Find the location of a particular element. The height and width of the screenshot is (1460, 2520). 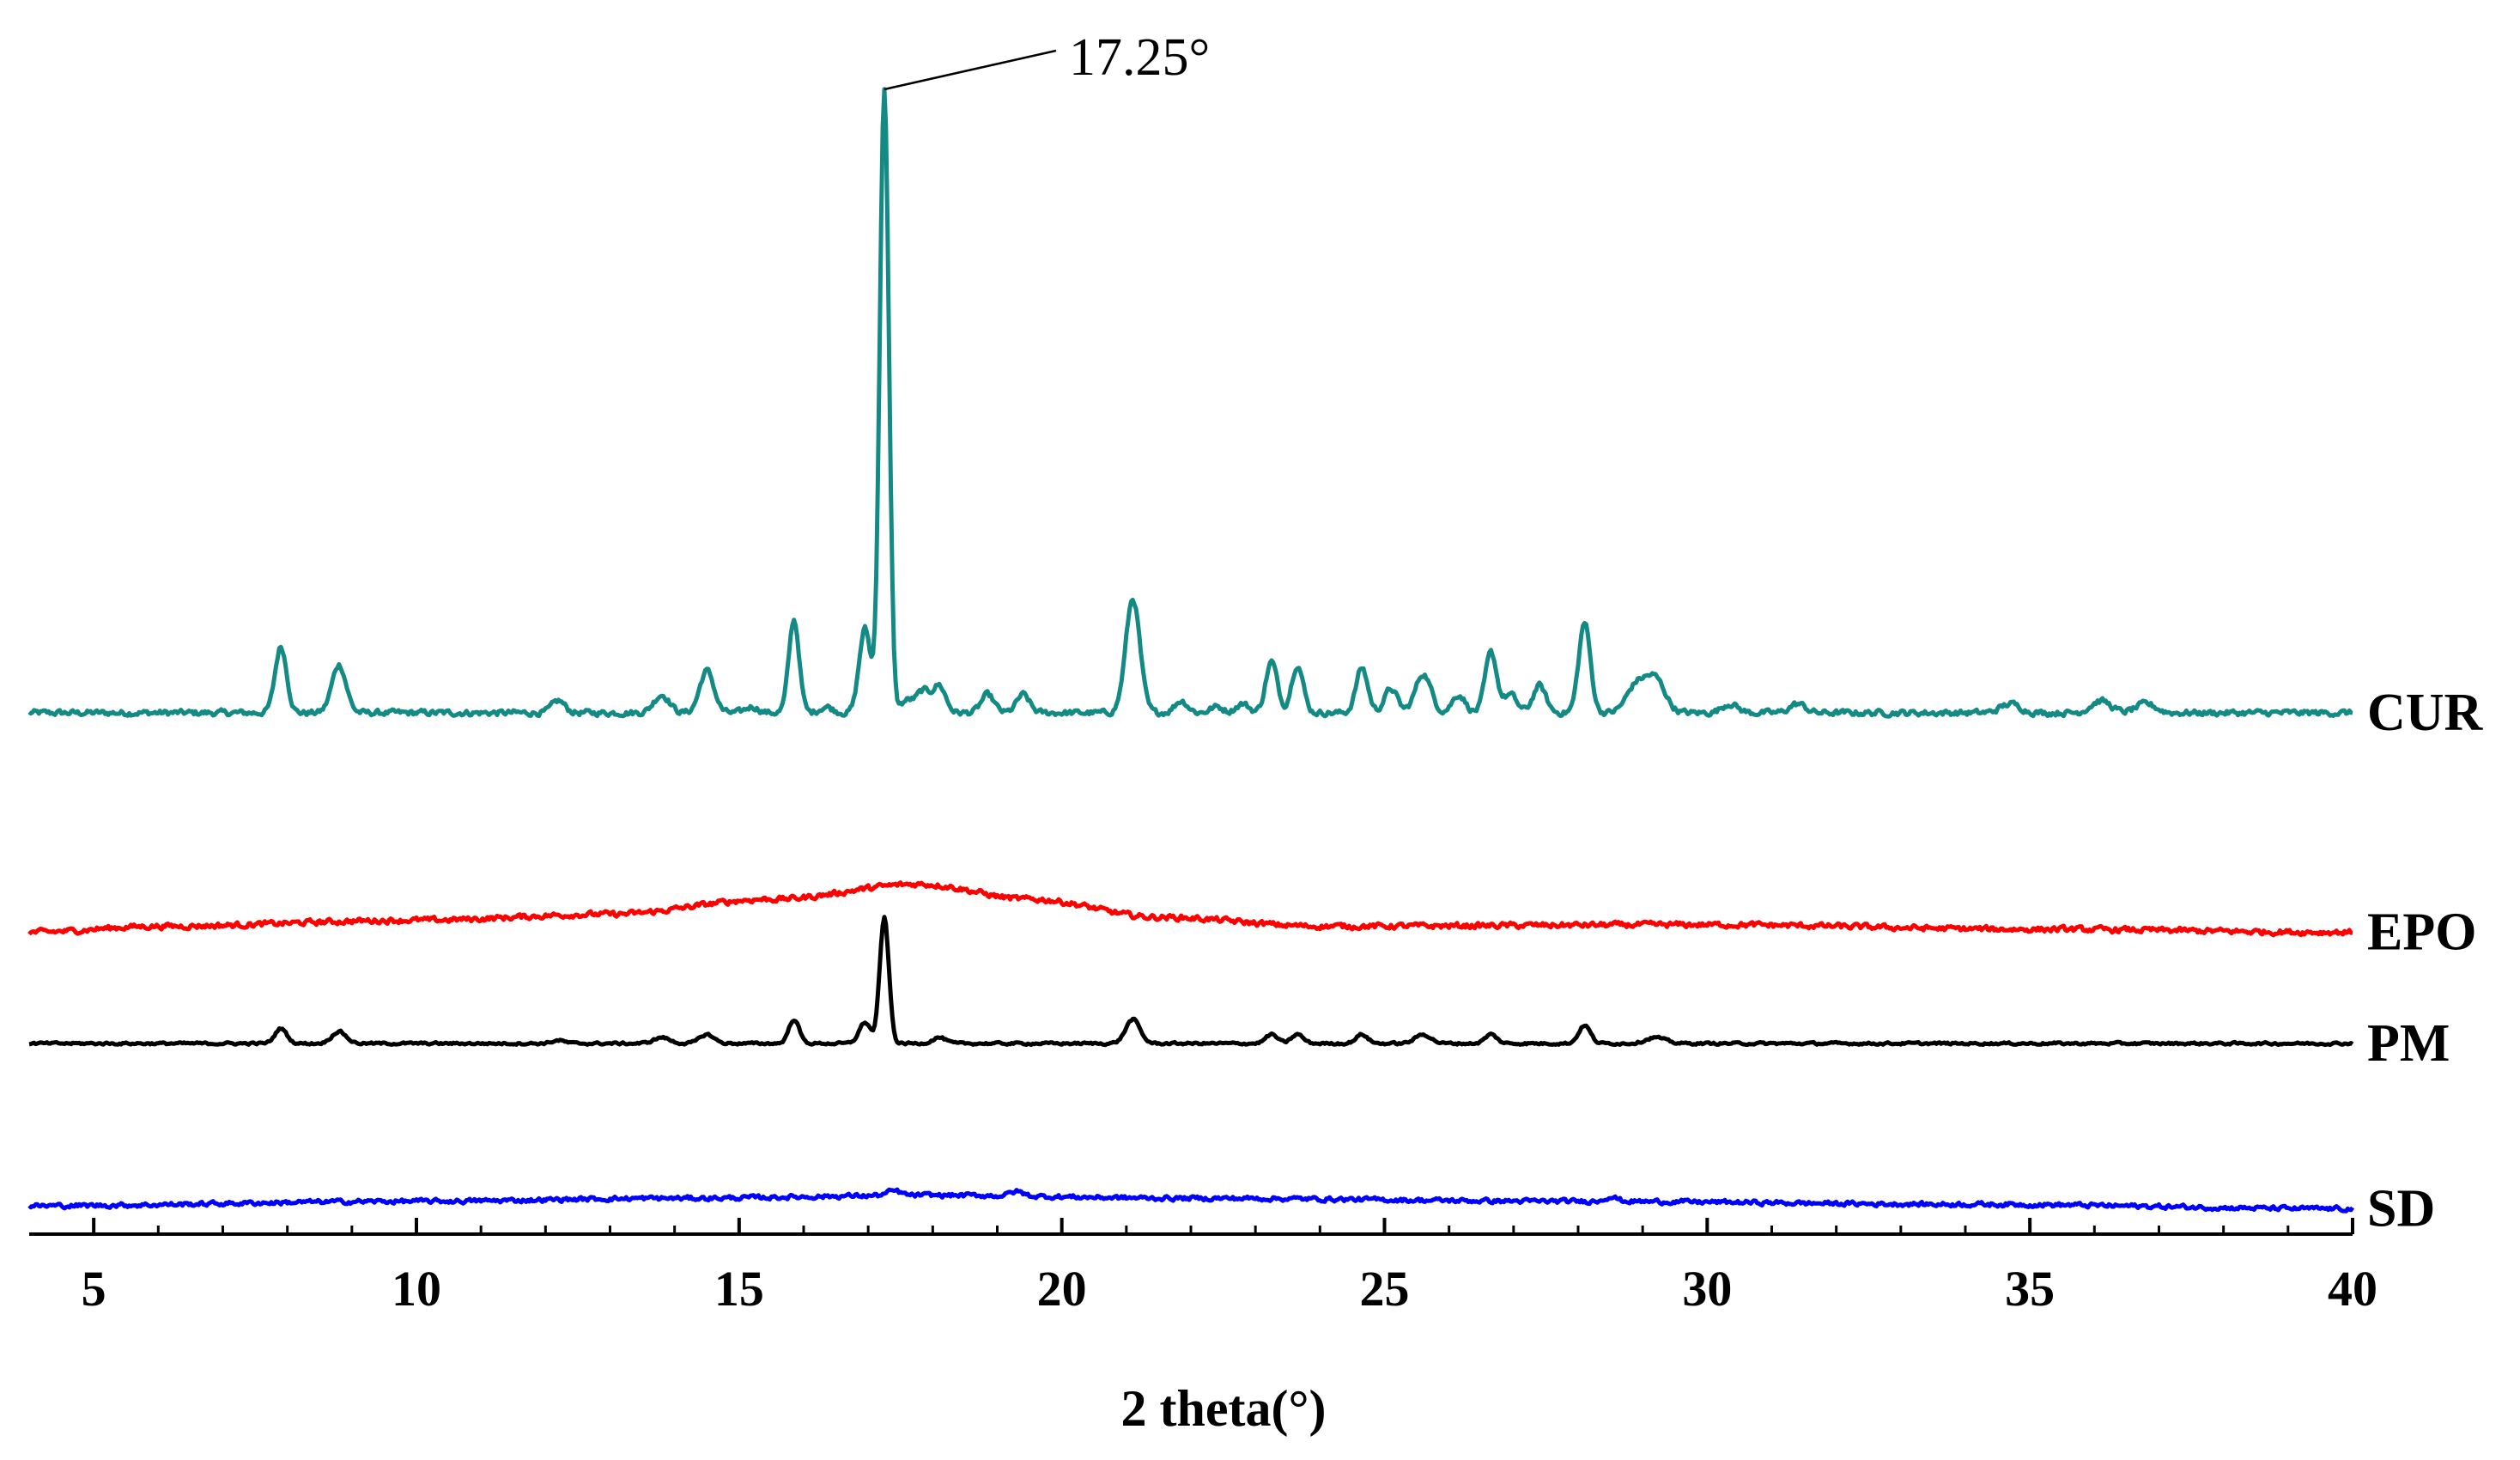

x-tick-label: 25 is located at coordinates (1385, 1289).